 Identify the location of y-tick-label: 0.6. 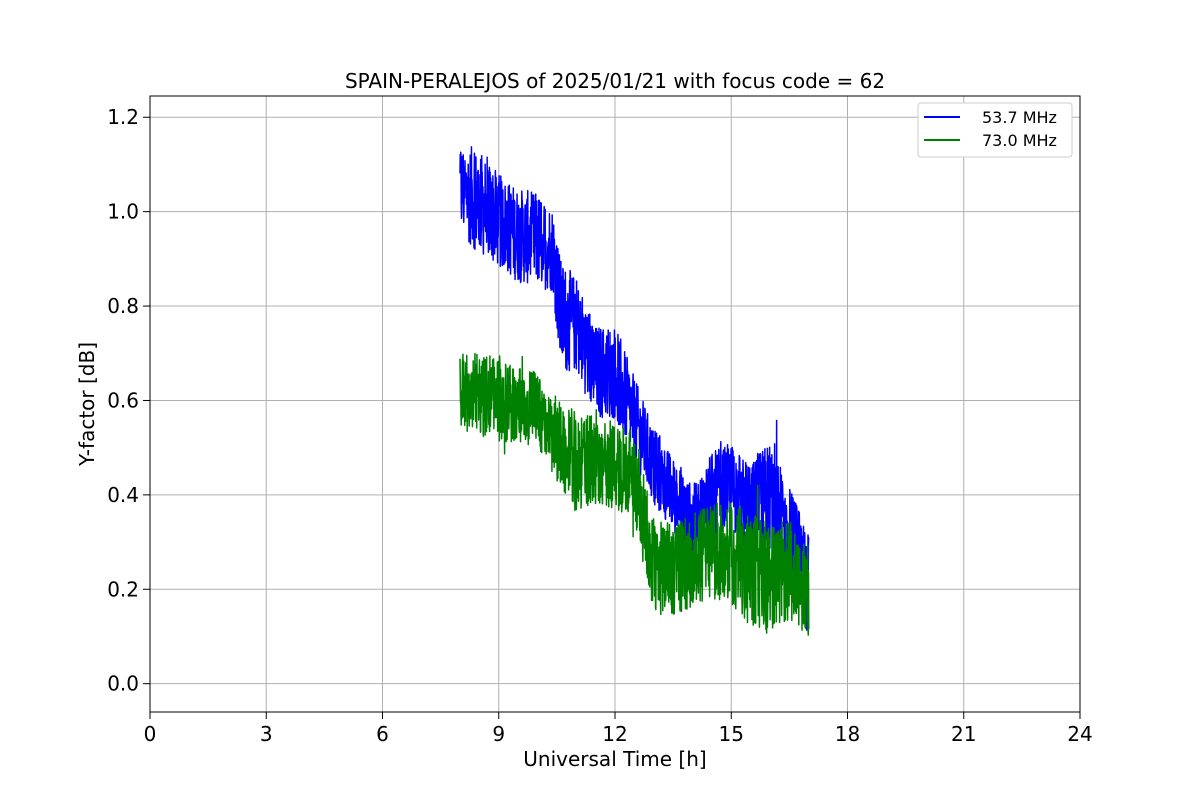
(123, 400).